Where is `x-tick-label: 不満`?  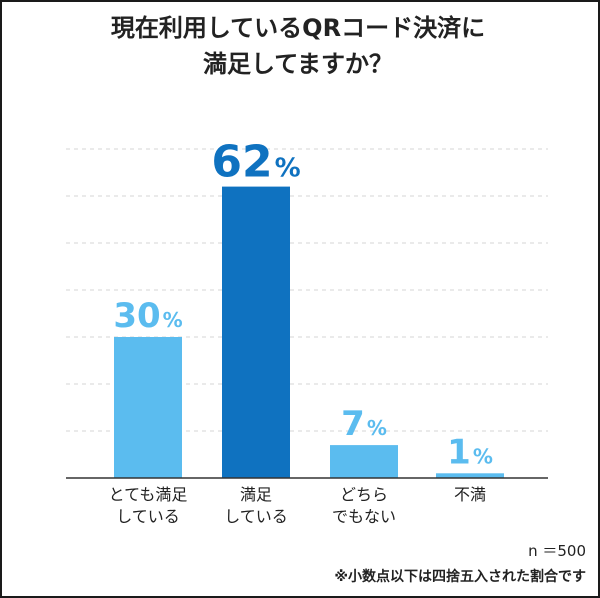
x-tick-label: 不満 is located at coordinates (470, 494).